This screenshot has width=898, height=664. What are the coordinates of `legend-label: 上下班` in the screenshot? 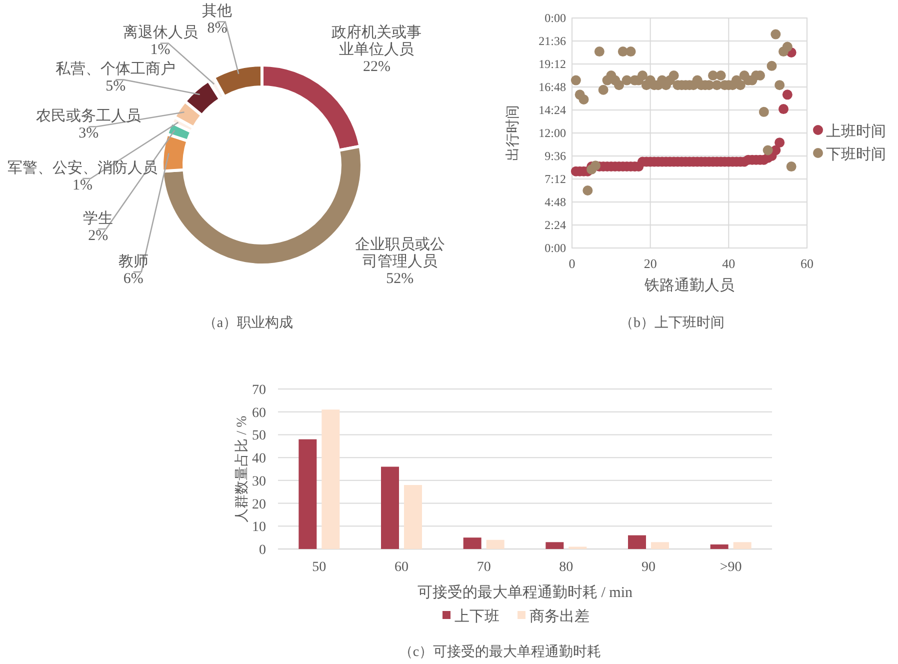 It's located at (477, 616).